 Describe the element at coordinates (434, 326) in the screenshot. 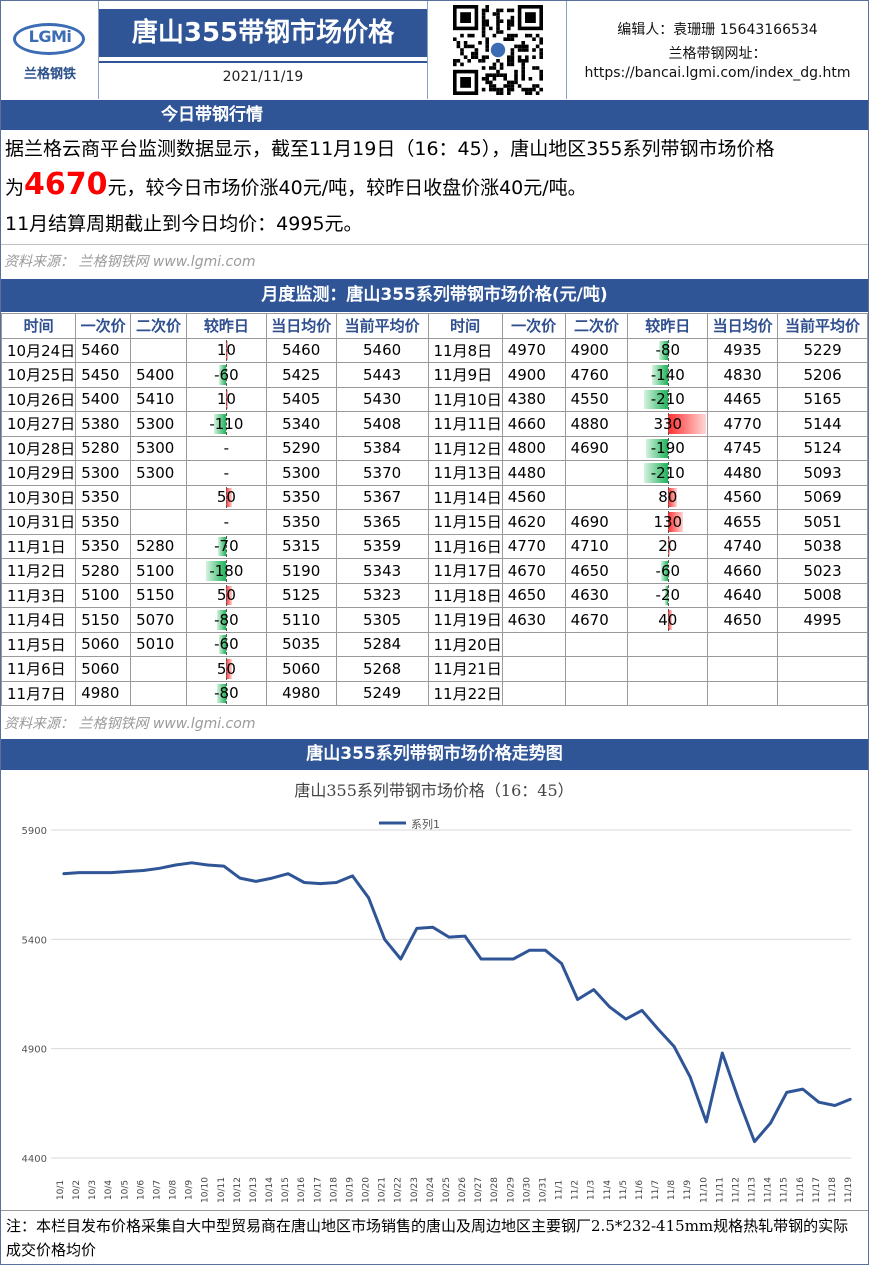

I see `table-header-row: 时间 一次价 二次价 较昨日 当日均价 当前平均价 时间 一次价 二次价 较昨日 当日均价 当前平均价` at that location.